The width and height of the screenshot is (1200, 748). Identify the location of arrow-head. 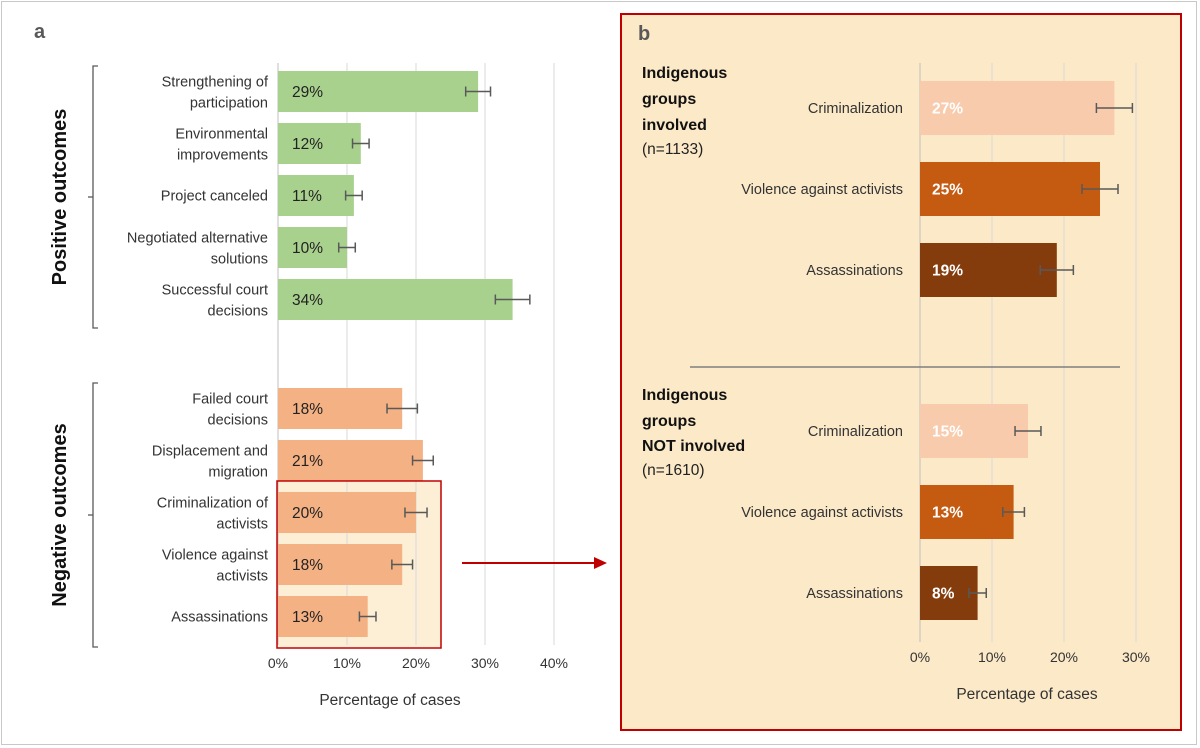
(600, 563).